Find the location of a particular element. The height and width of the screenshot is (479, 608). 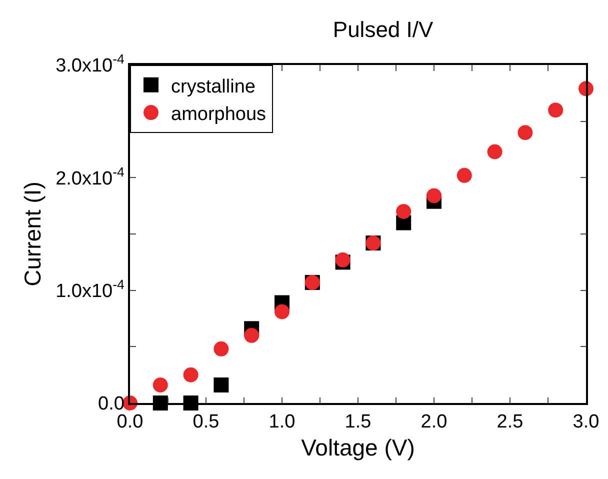

x-tick-label: 2.5 is located at coordinates (510, 422).